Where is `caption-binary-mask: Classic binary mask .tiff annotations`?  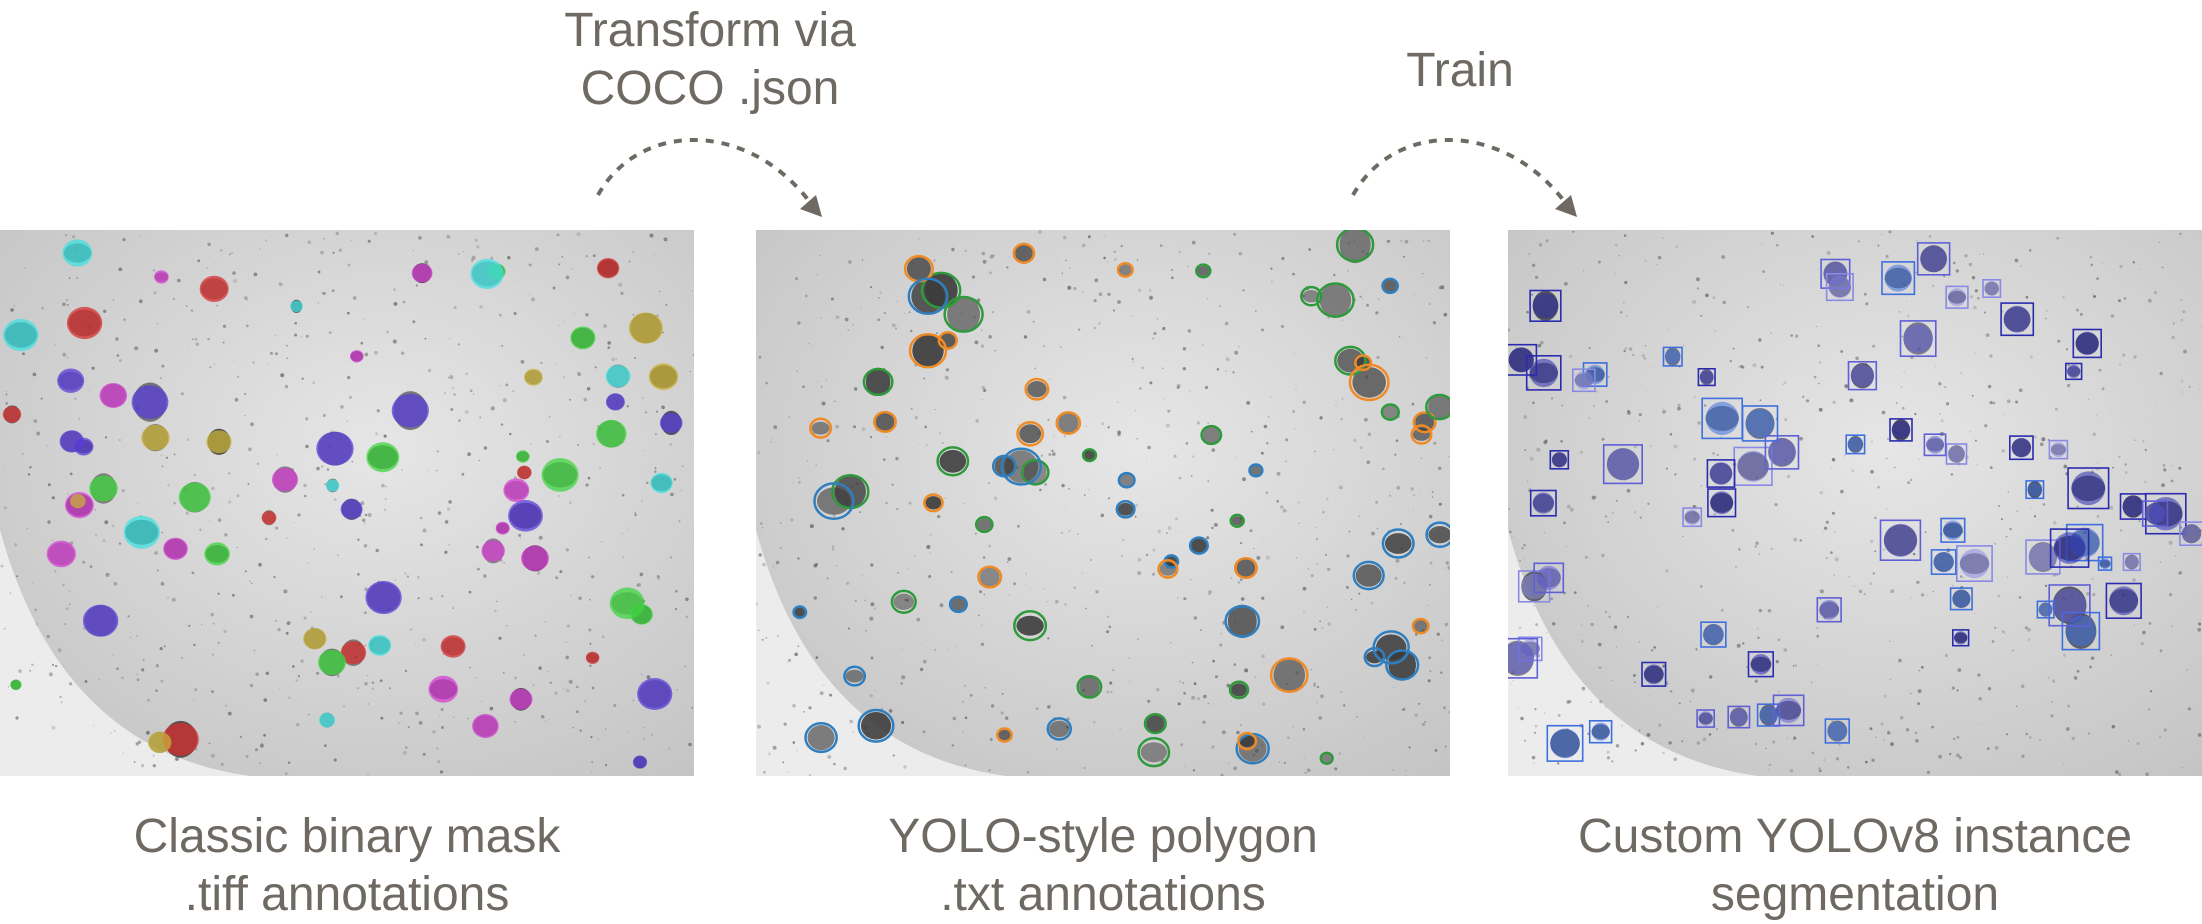
caption-binary-mask: Classic binary mask .tiff annotations is located at coordinates (347, 865).